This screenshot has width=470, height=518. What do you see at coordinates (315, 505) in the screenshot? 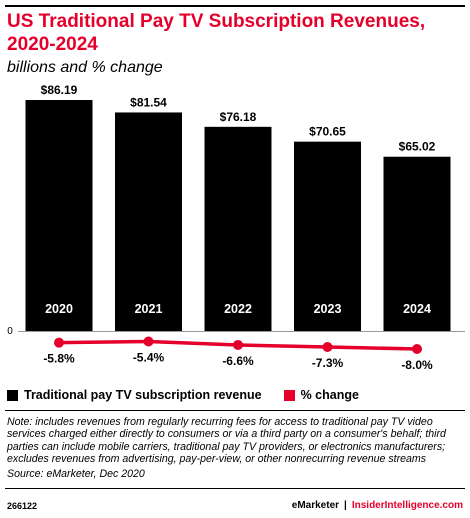
I see `brand-emarketer: eMarketer` at bounding box center [315, 505].